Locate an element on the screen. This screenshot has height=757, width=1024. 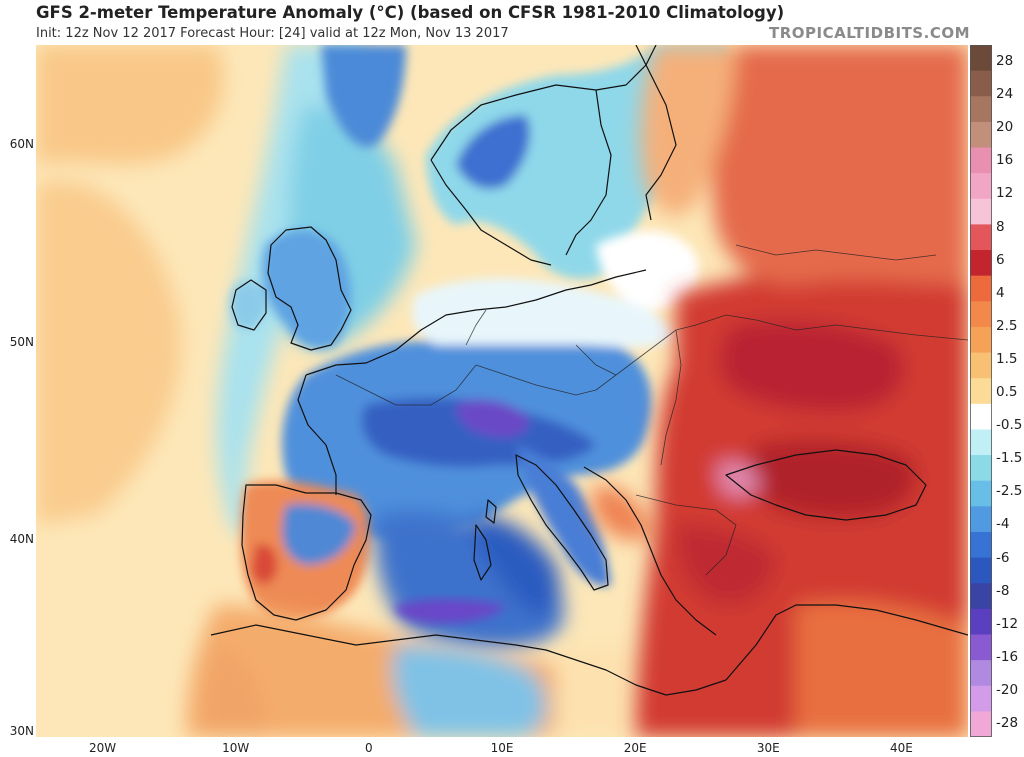
lat-tick-label: 60N is located at coordinates (21, 143).